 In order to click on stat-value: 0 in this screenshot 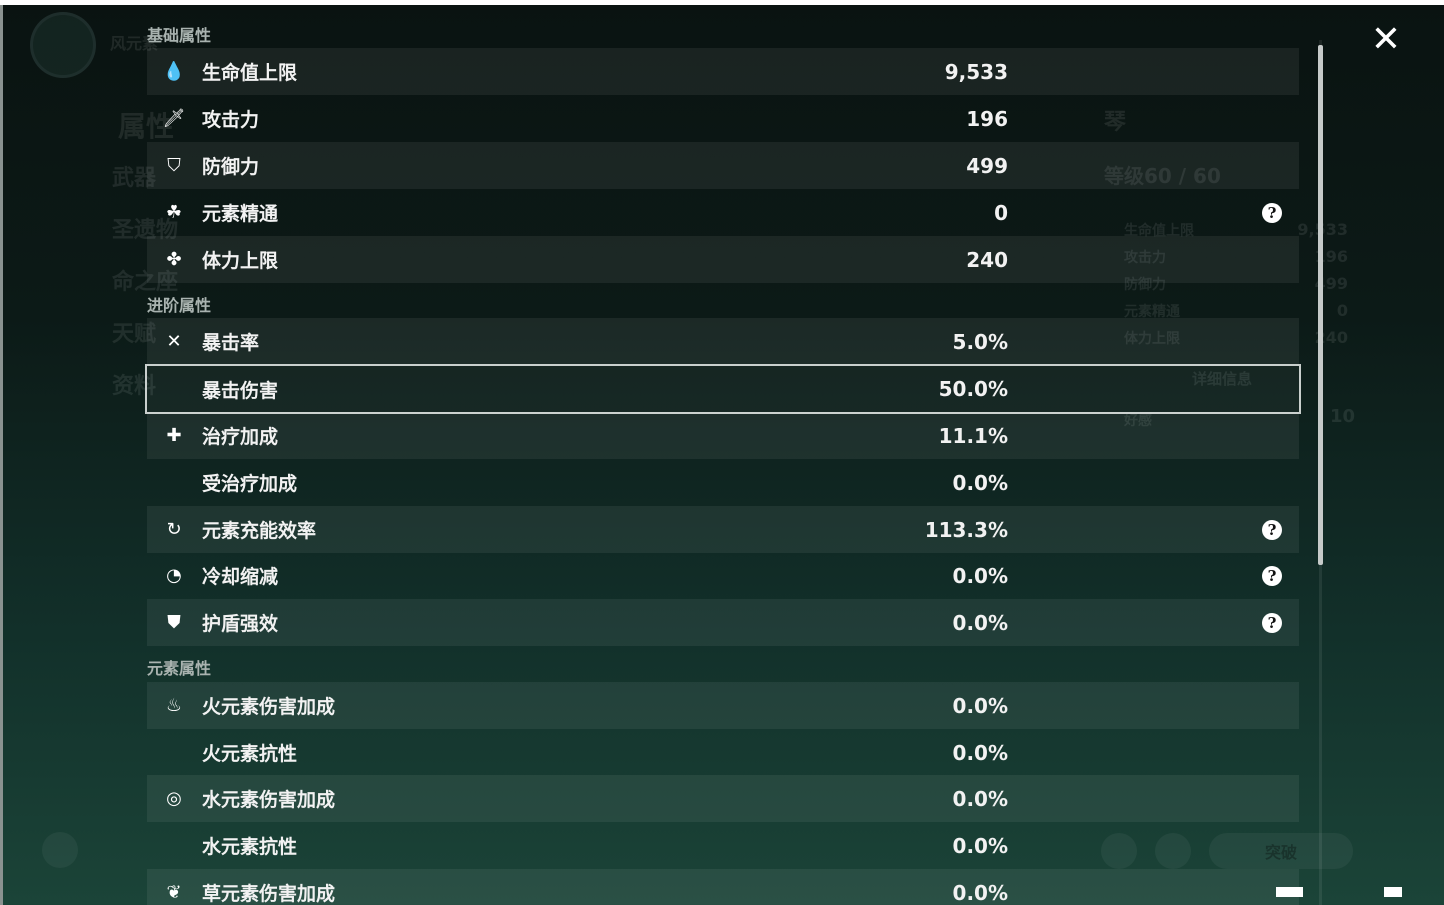, I will do `click(1001, 212)`.